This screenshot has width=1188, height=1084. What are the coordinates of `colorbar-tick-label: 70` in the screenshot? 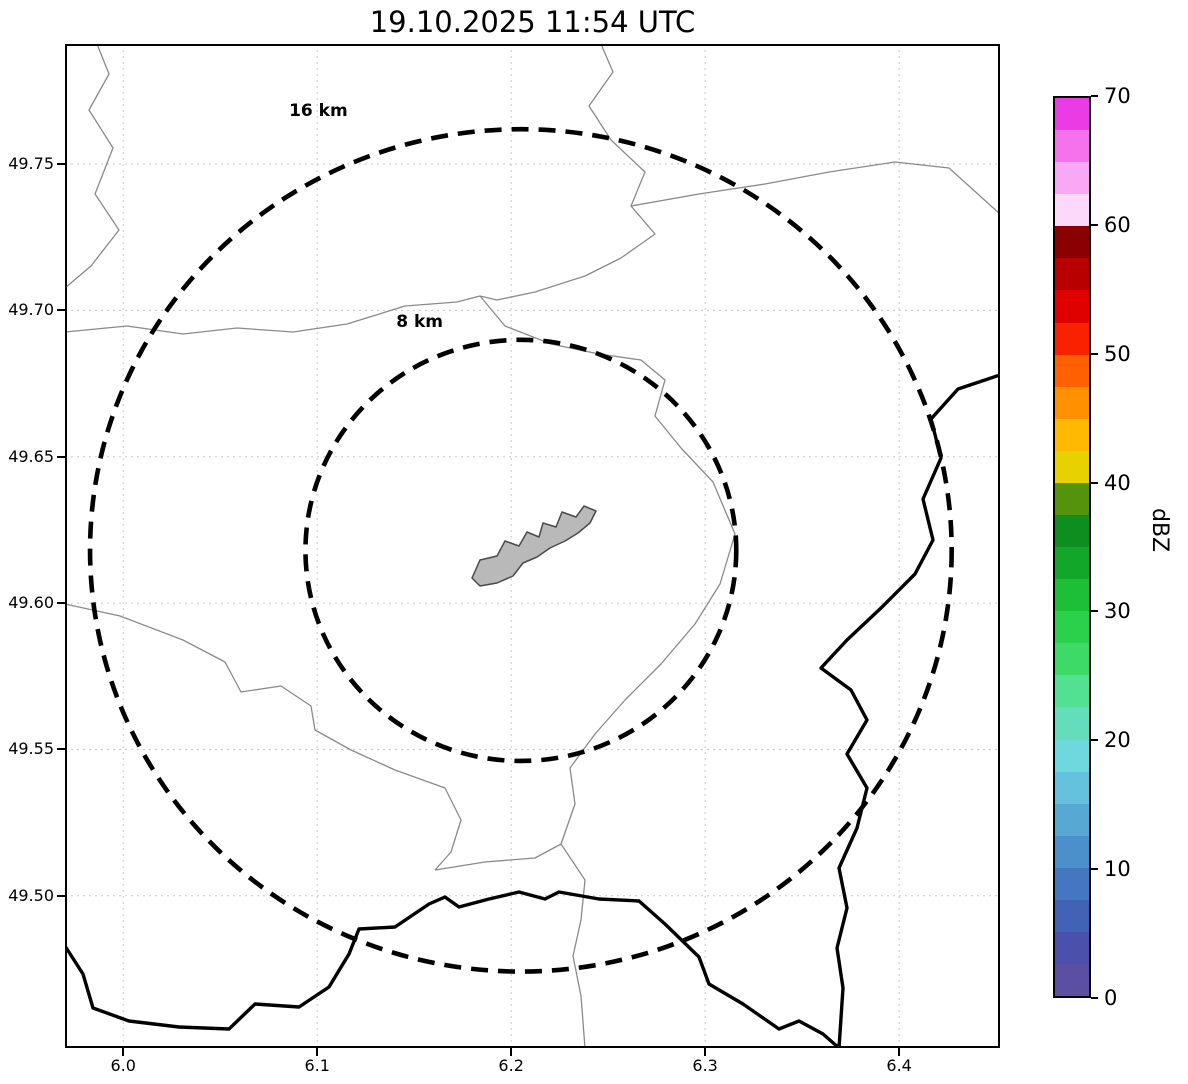 It's located at (1117, 96).